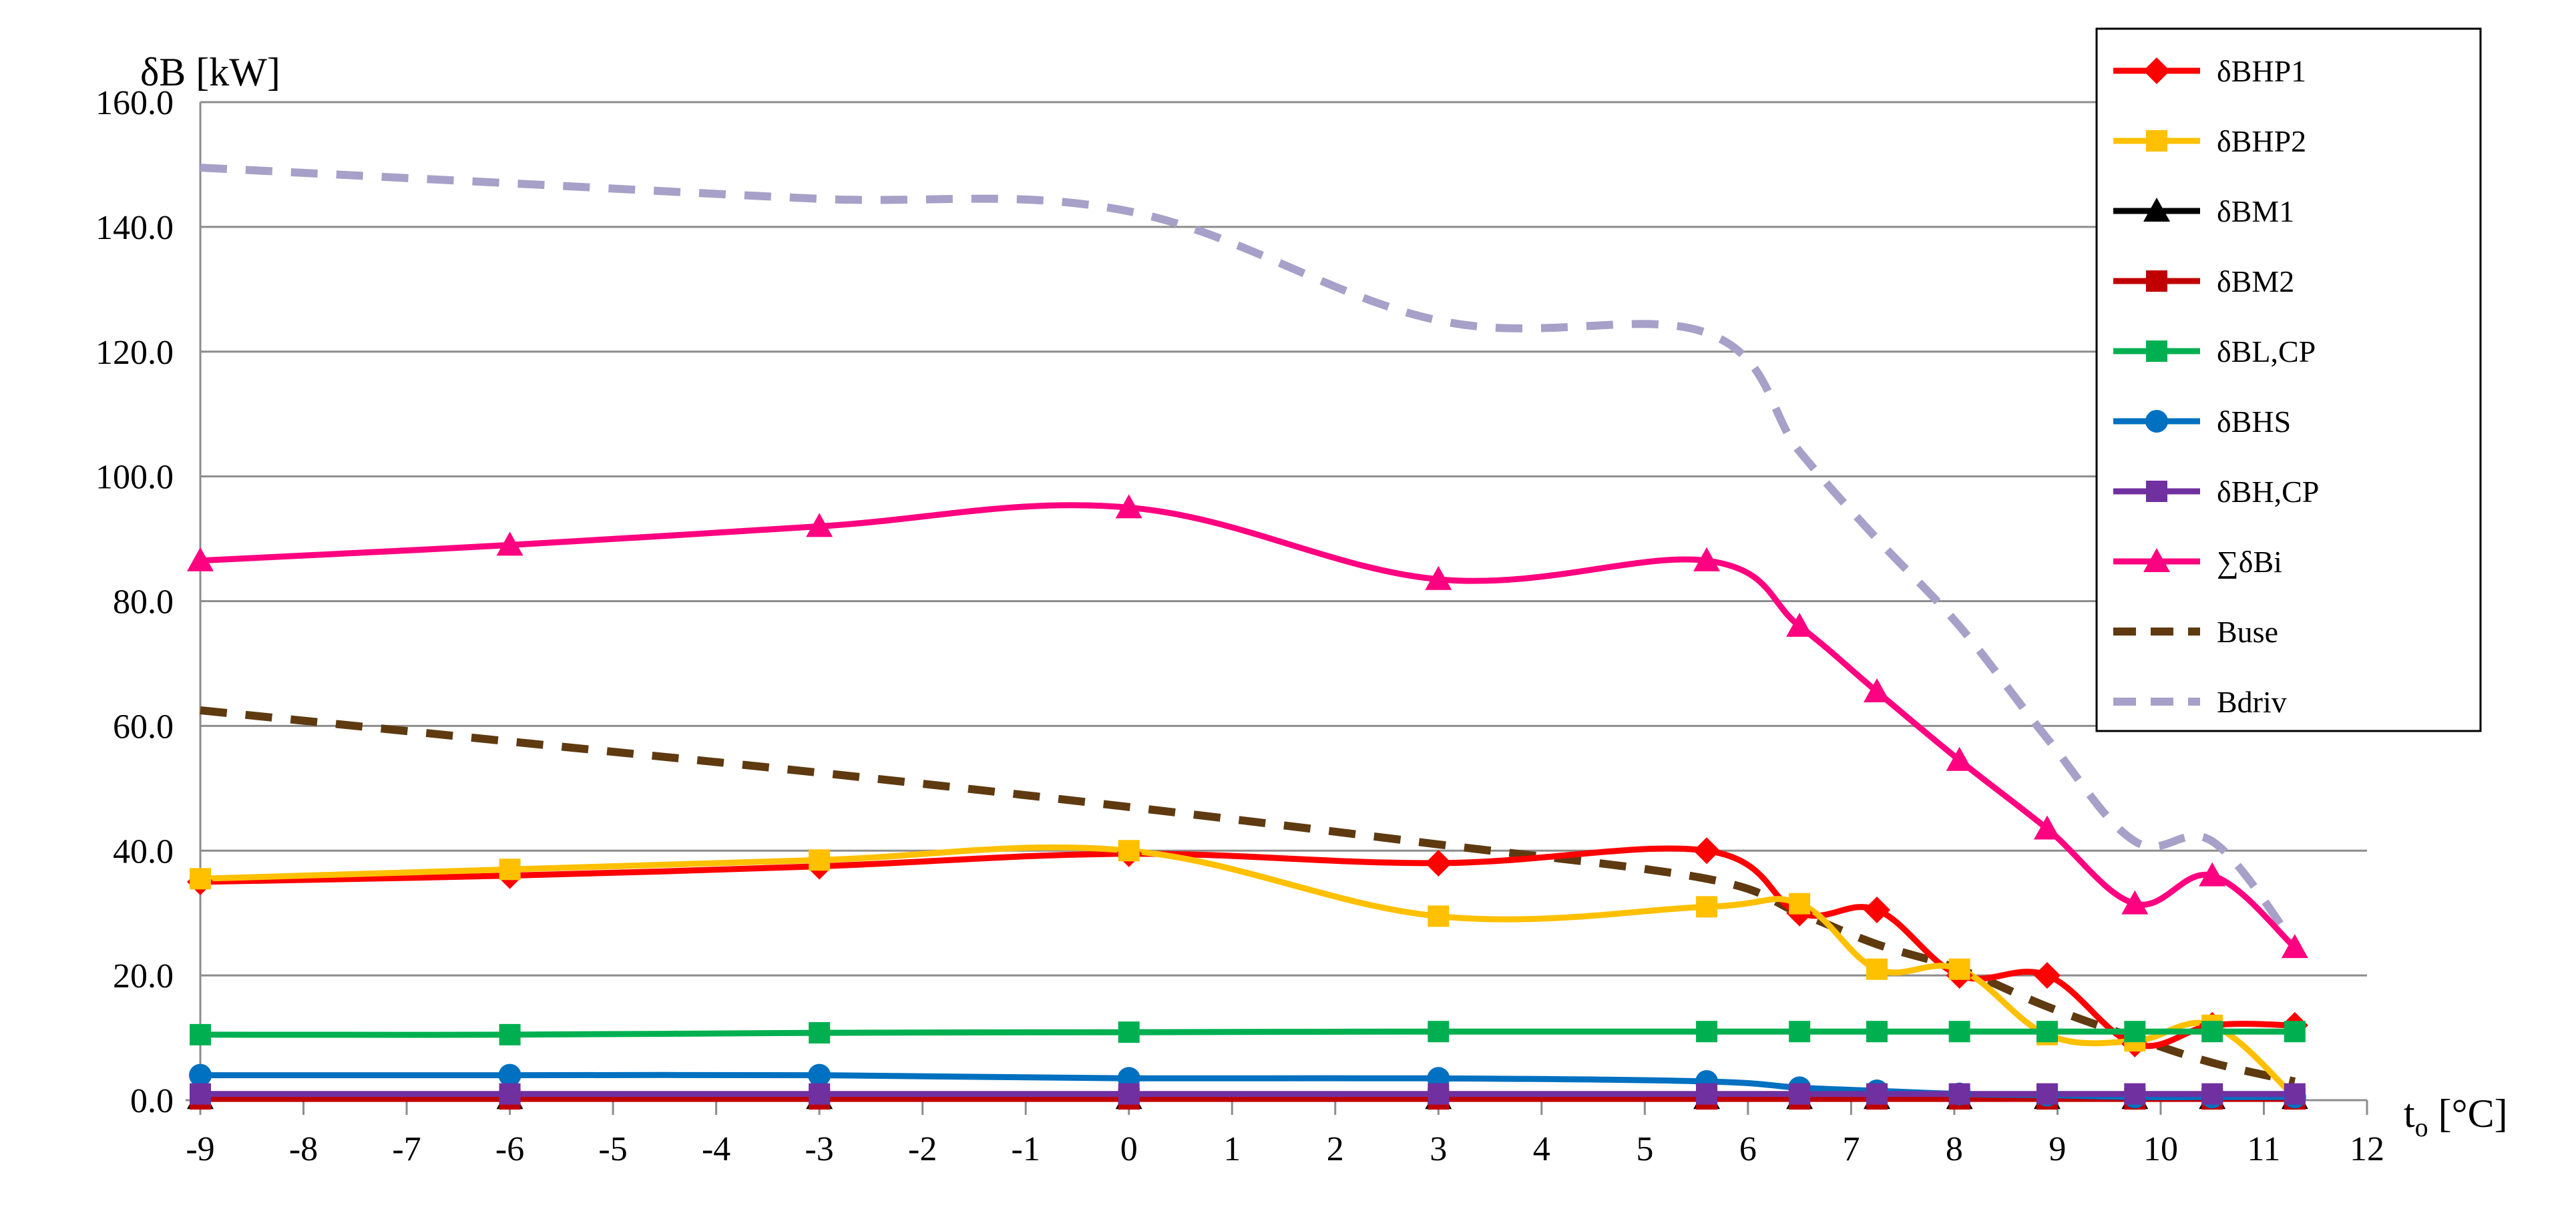 This screenshot has width=2576, height=1215. Describe the element at coordinates (1247, 1033) in the screenshot. I see `series-4-line` at that location.